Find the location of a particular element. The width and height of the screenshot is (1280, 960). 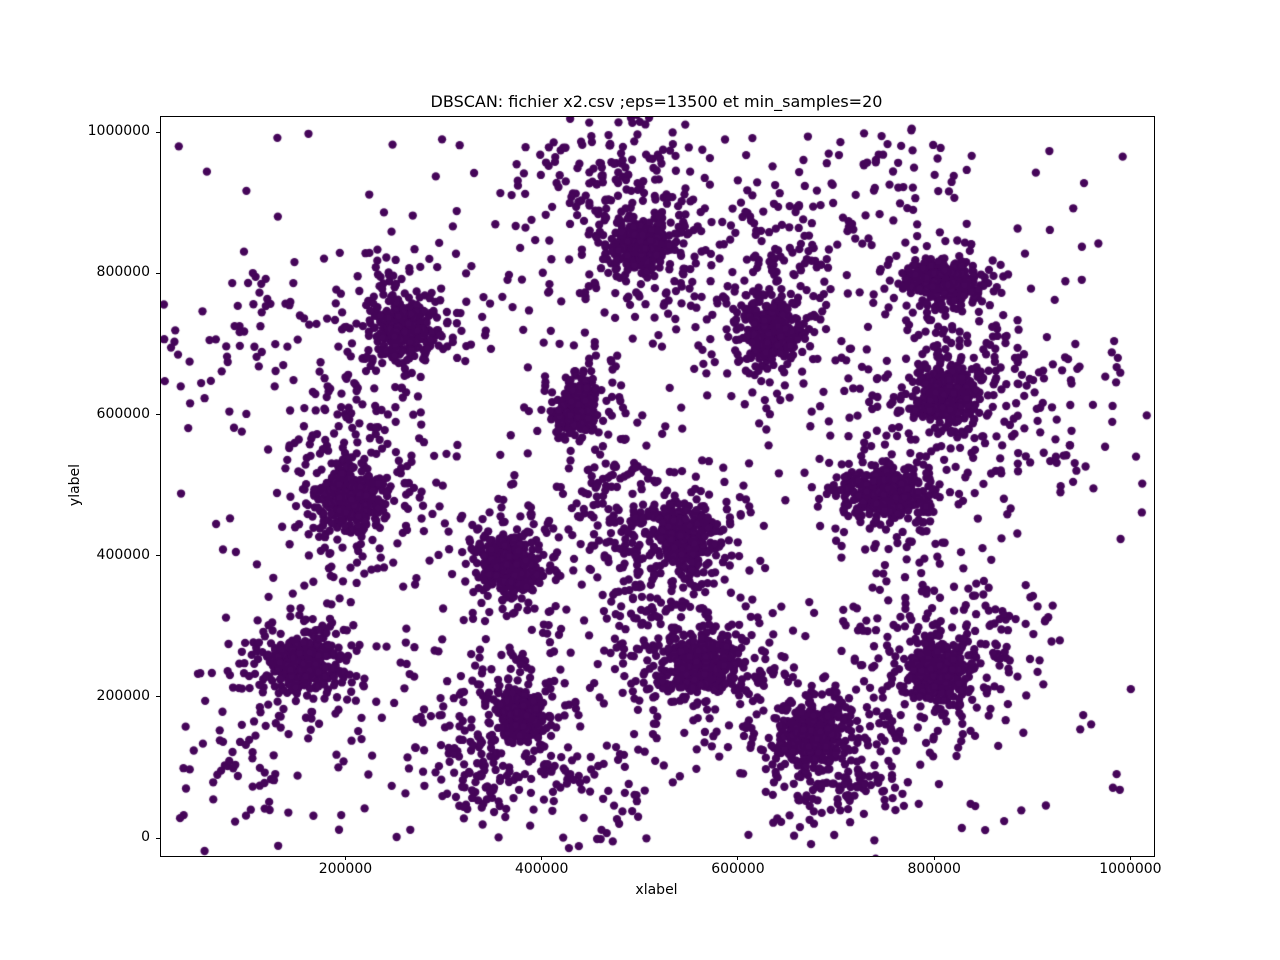

y-tick-label: 1000000 is located at coordinates (118, 131).